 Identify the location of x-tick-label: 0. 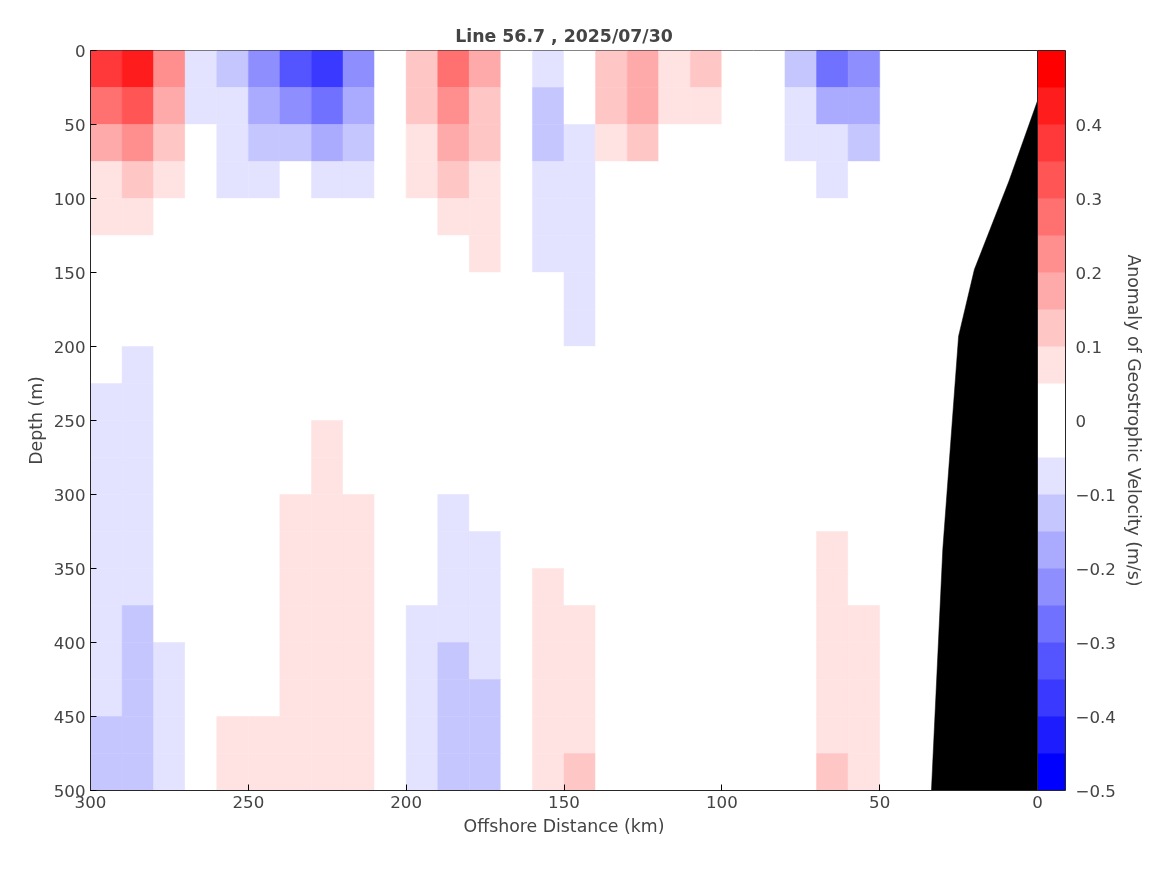
(1037, 802).